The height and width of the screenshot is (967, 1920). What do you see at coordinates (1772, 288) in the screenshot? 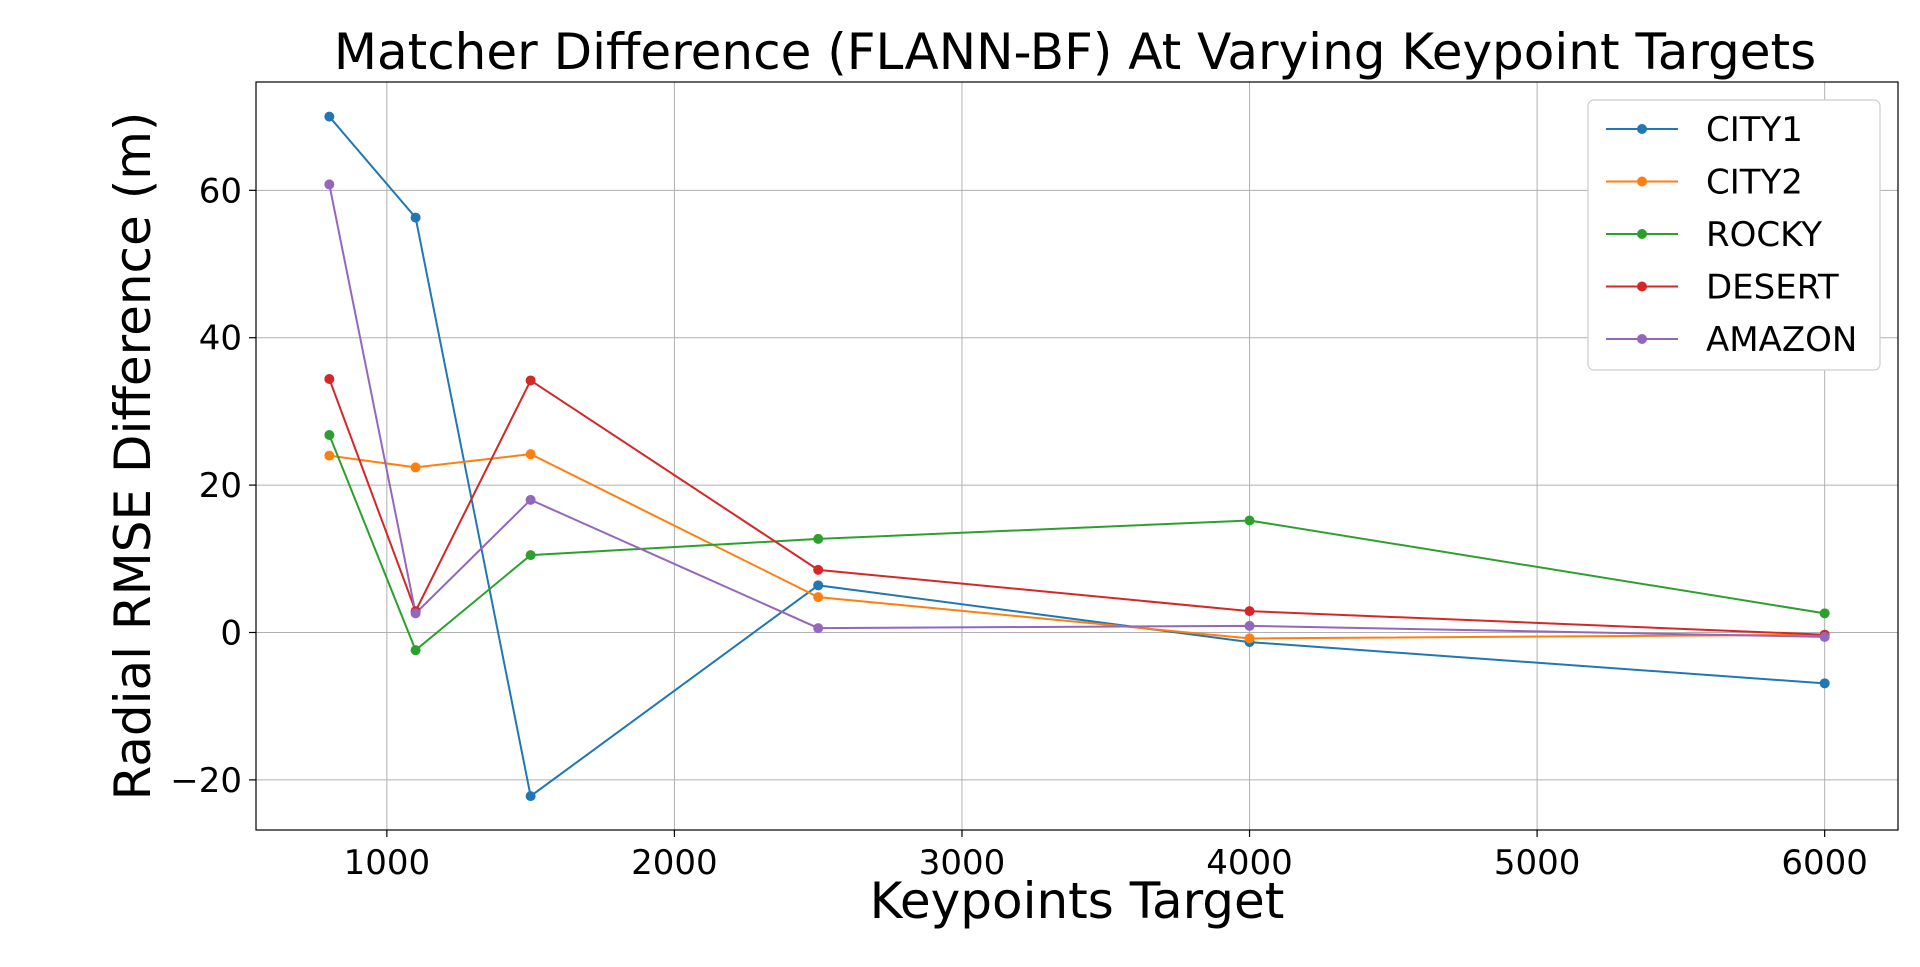
I see `legend-label-desert: DESERT` at bounding box center [1772, 288].